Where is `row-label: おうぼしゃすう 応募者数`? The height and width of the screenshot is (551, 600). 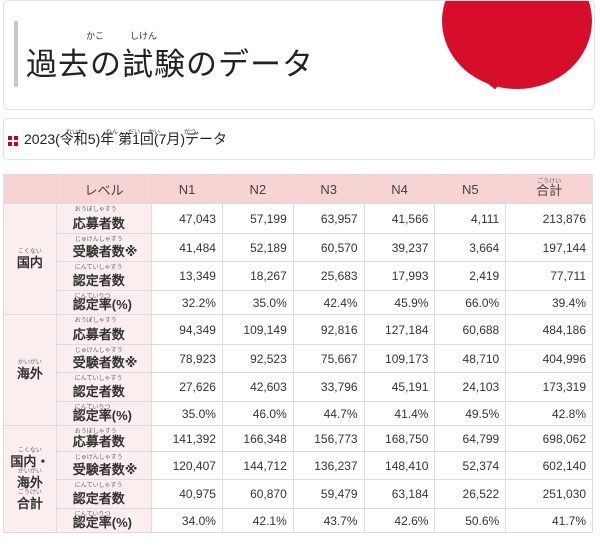
row-label: おうぼしゃすう 応募者数 is located at coordinates (104, 438).